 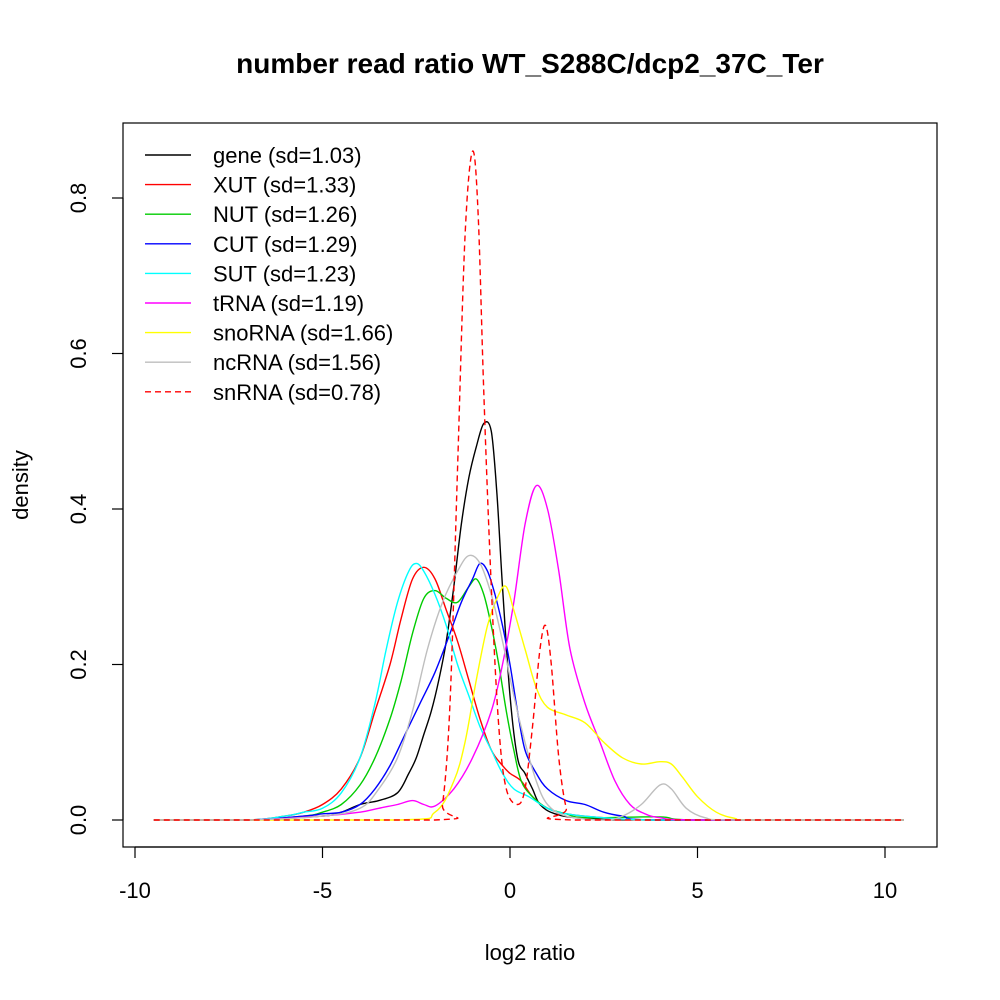 What do you see at coordinates (297, 392) in the screenshot?
I see `legend-label: snRNA (sd=0.78)` at bounding box center [297, 392].